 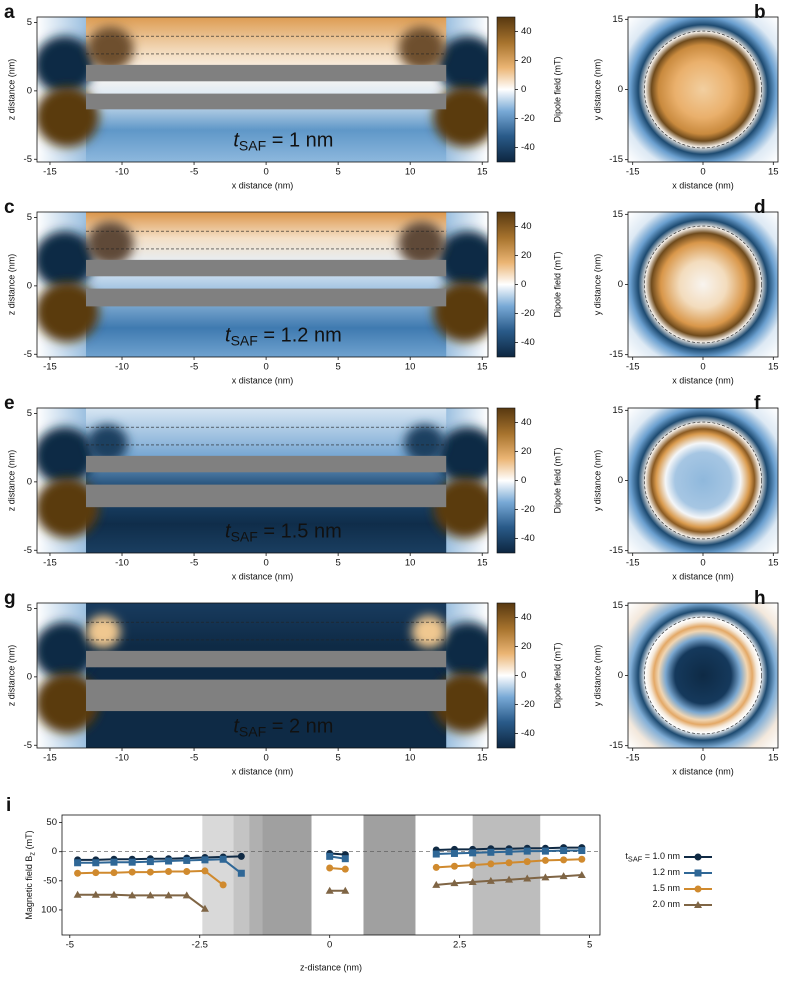 I want to click on subscript: SAF, so click(x=244, y=536).